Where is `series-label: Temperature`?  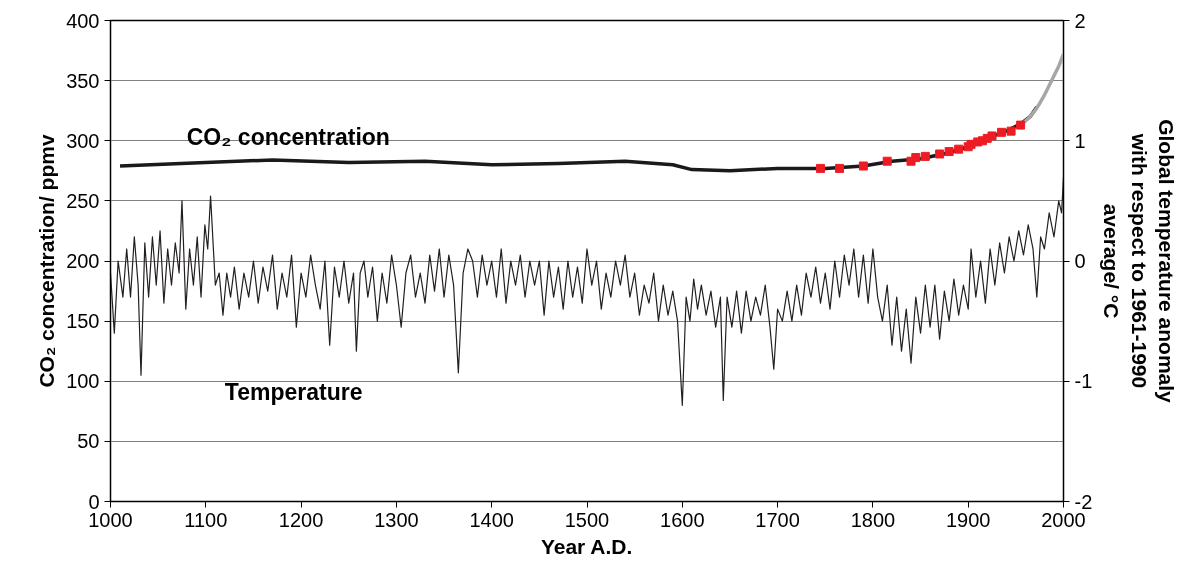
series-label: Temperature is located at coordinates (293, 392).